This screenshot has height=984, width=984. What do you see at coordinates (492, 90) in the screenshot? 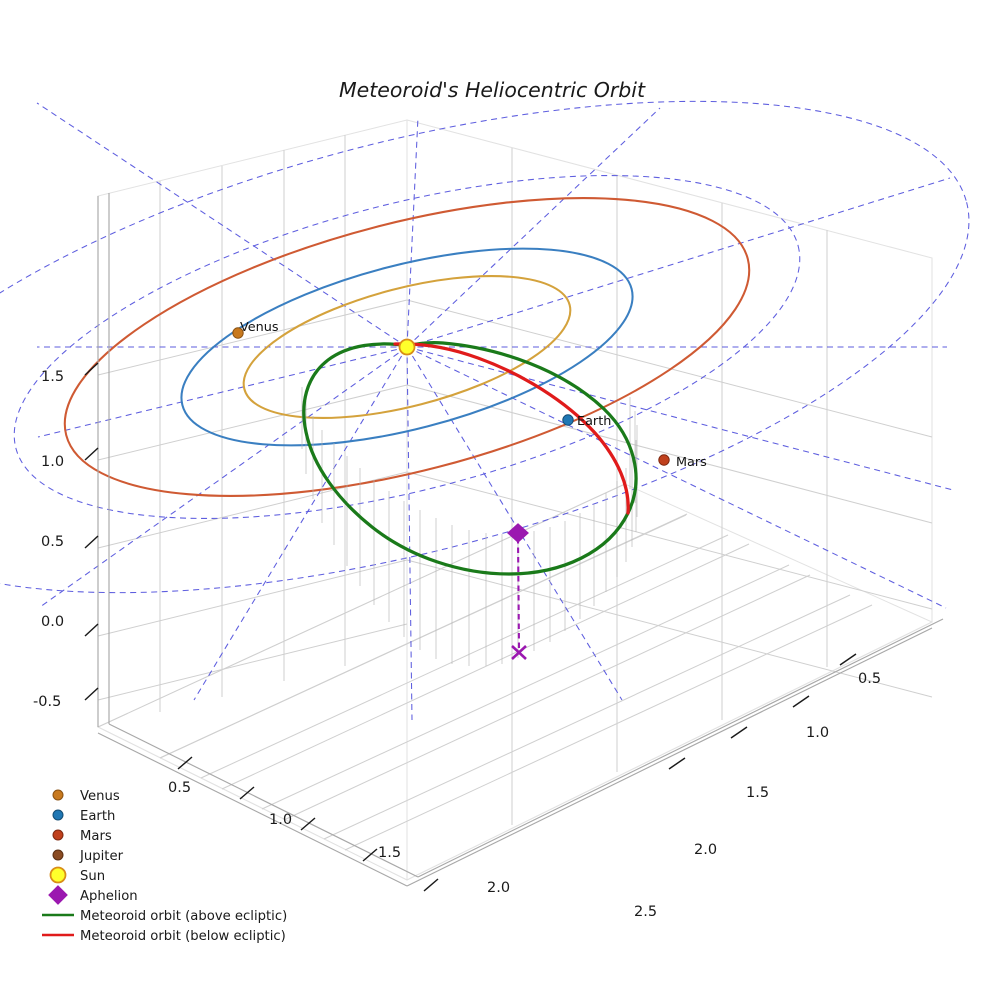
I see `page-title: Meteoroid's Heliocentric Orbit` at bounding box center [492, 90].